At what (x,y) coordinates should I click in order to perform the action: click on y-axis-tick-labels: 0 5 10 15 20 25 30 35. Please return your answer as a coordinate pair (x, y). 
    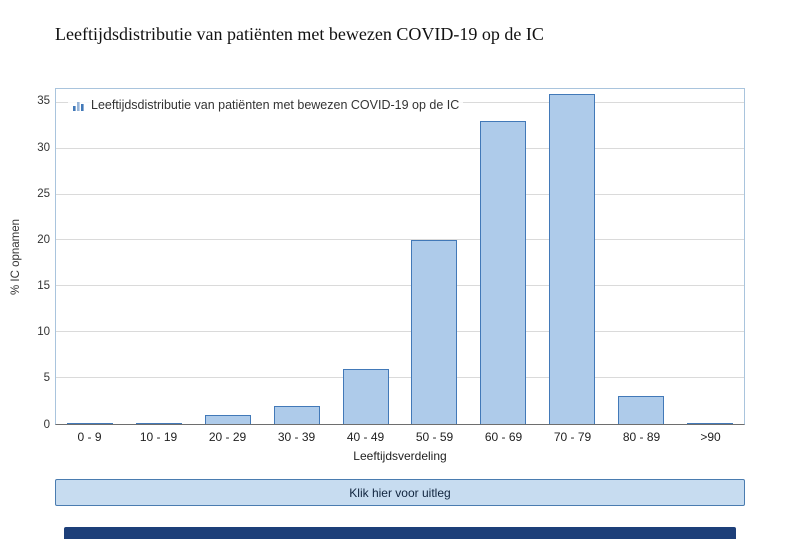
    Looking at the image, I should click on (35, 259).